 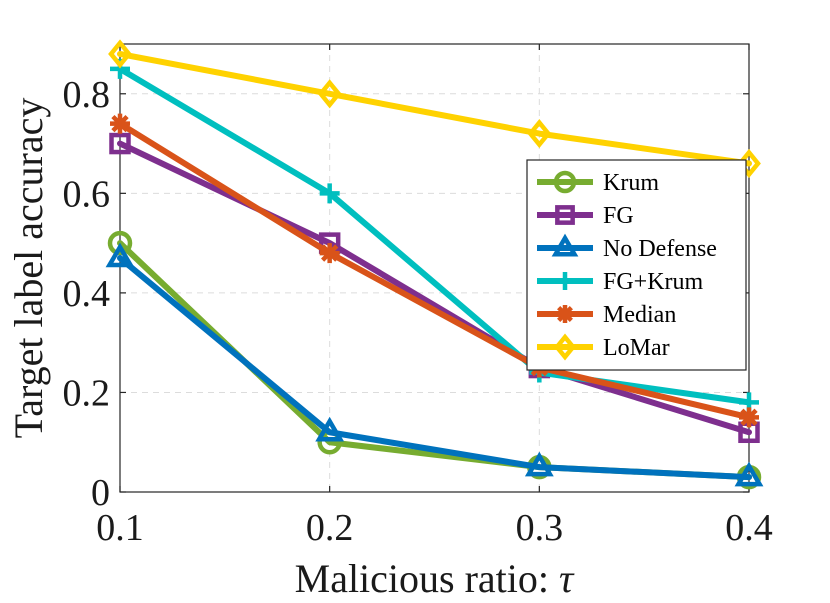 I want to click on legend: Krum FG No Defense FG+Krum Median LoMar, so click(x=636, y=265).